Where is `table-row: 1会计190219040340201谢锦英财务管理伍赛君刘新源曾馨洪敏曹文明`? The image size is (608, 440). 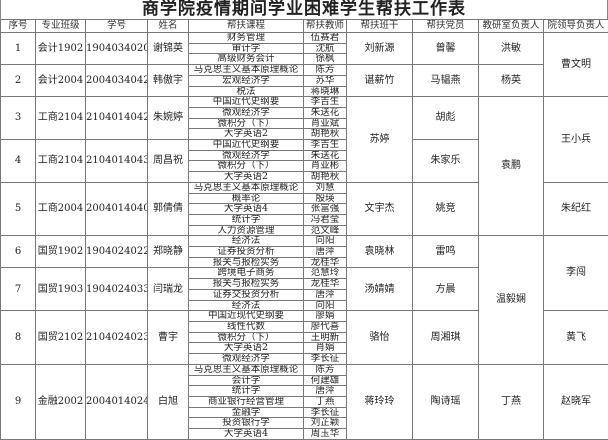
table-row: 1会计190219040340201谢锦英财务管理伍赛君刘新源曾馨洪敏曹文明 is located at coordinates (304, 38).